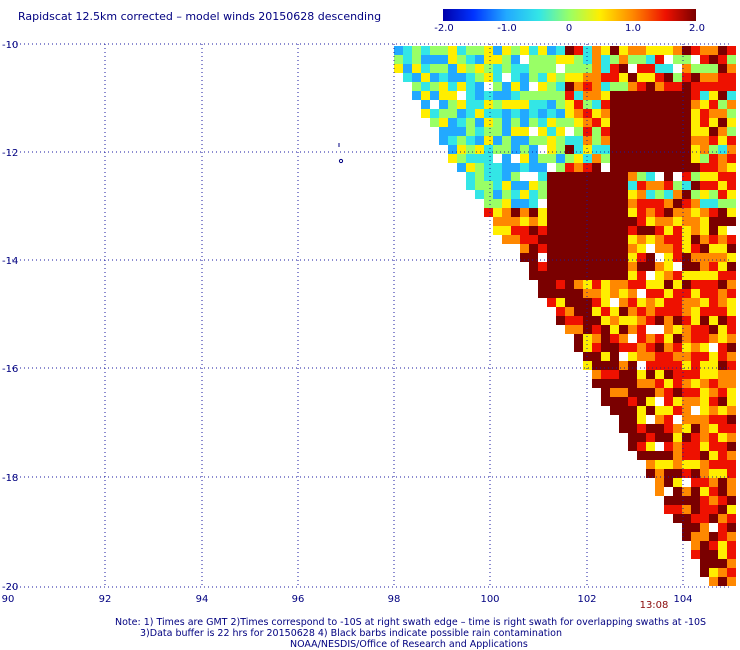 The image size is (740, 650). I want to click on lat-label: -16, so click(10, 369).